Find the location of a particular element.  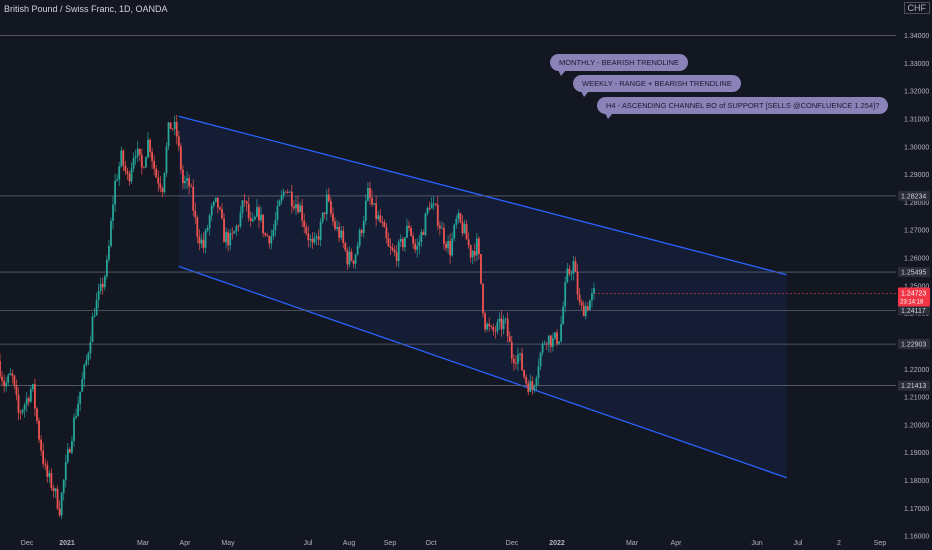

x-tick-label: Dec is located at coordinates (27, 543).